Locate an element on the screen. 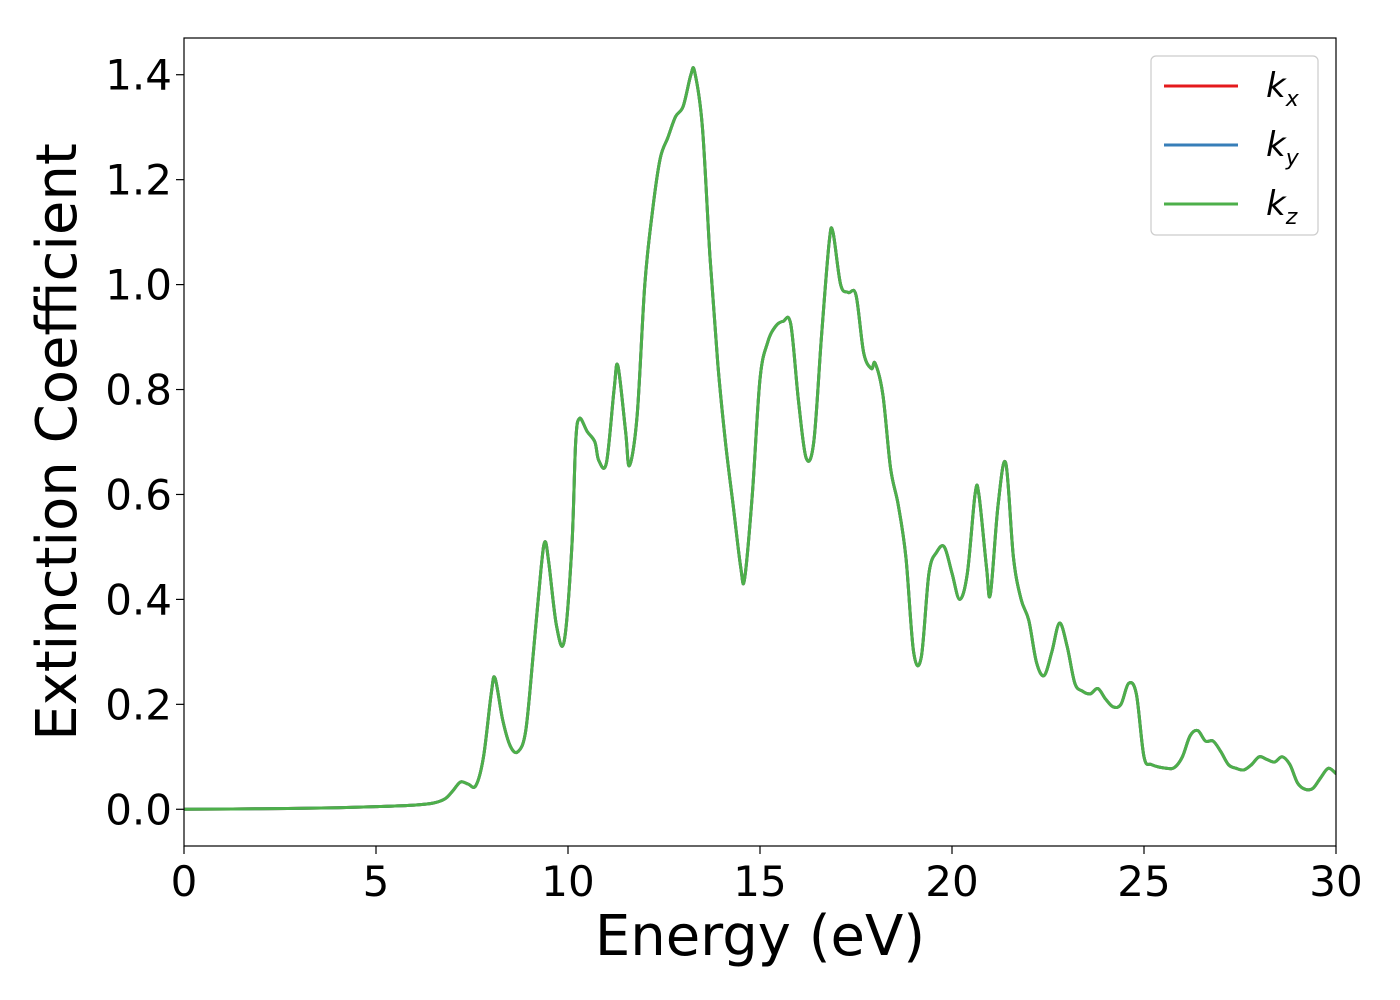  legend: kx ky kz is located at coordinates (1234, 145).